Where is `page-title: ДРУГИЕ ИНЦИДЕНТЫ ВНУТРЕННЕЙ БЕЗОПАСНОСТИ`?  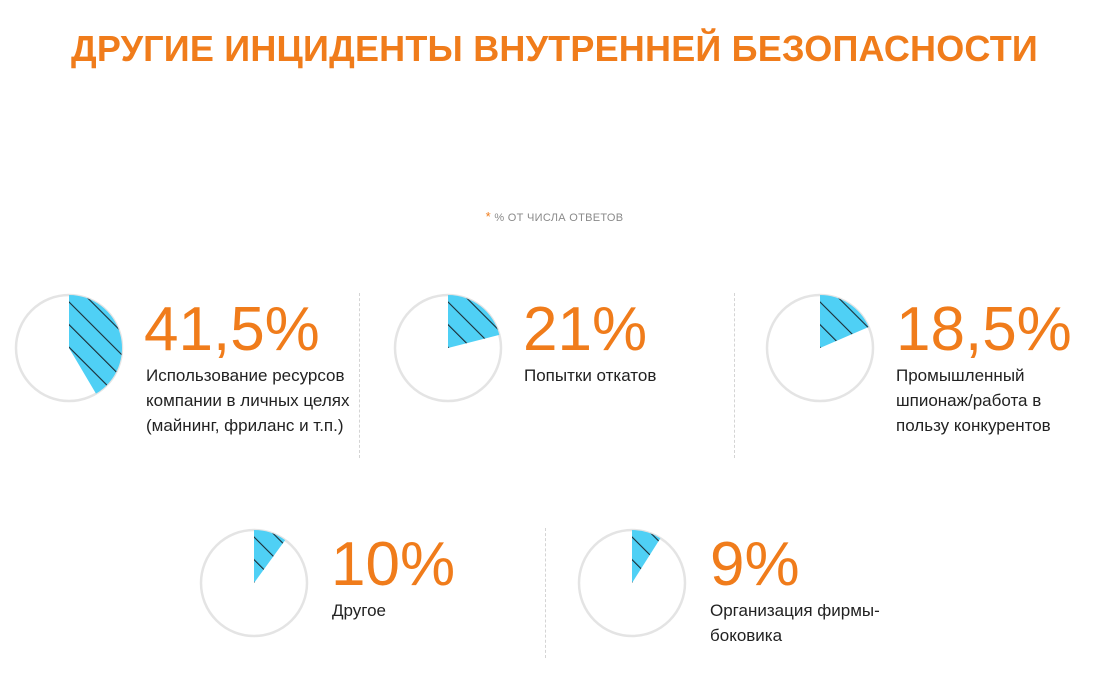
page-title: ДРУГИЕ ИНЦИДЕНТЫ ВНУТРЕННЕЙ БЕЗОПАСНОСТИ is located at coordinates (554, 48).